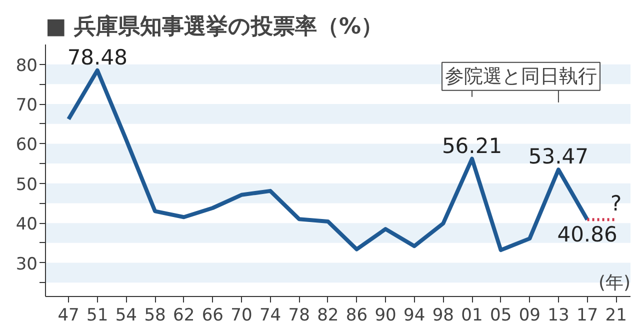  Describe the element at coordinates (27, 145) in the screenshot. I see `y-tick-label: 60` at that location.